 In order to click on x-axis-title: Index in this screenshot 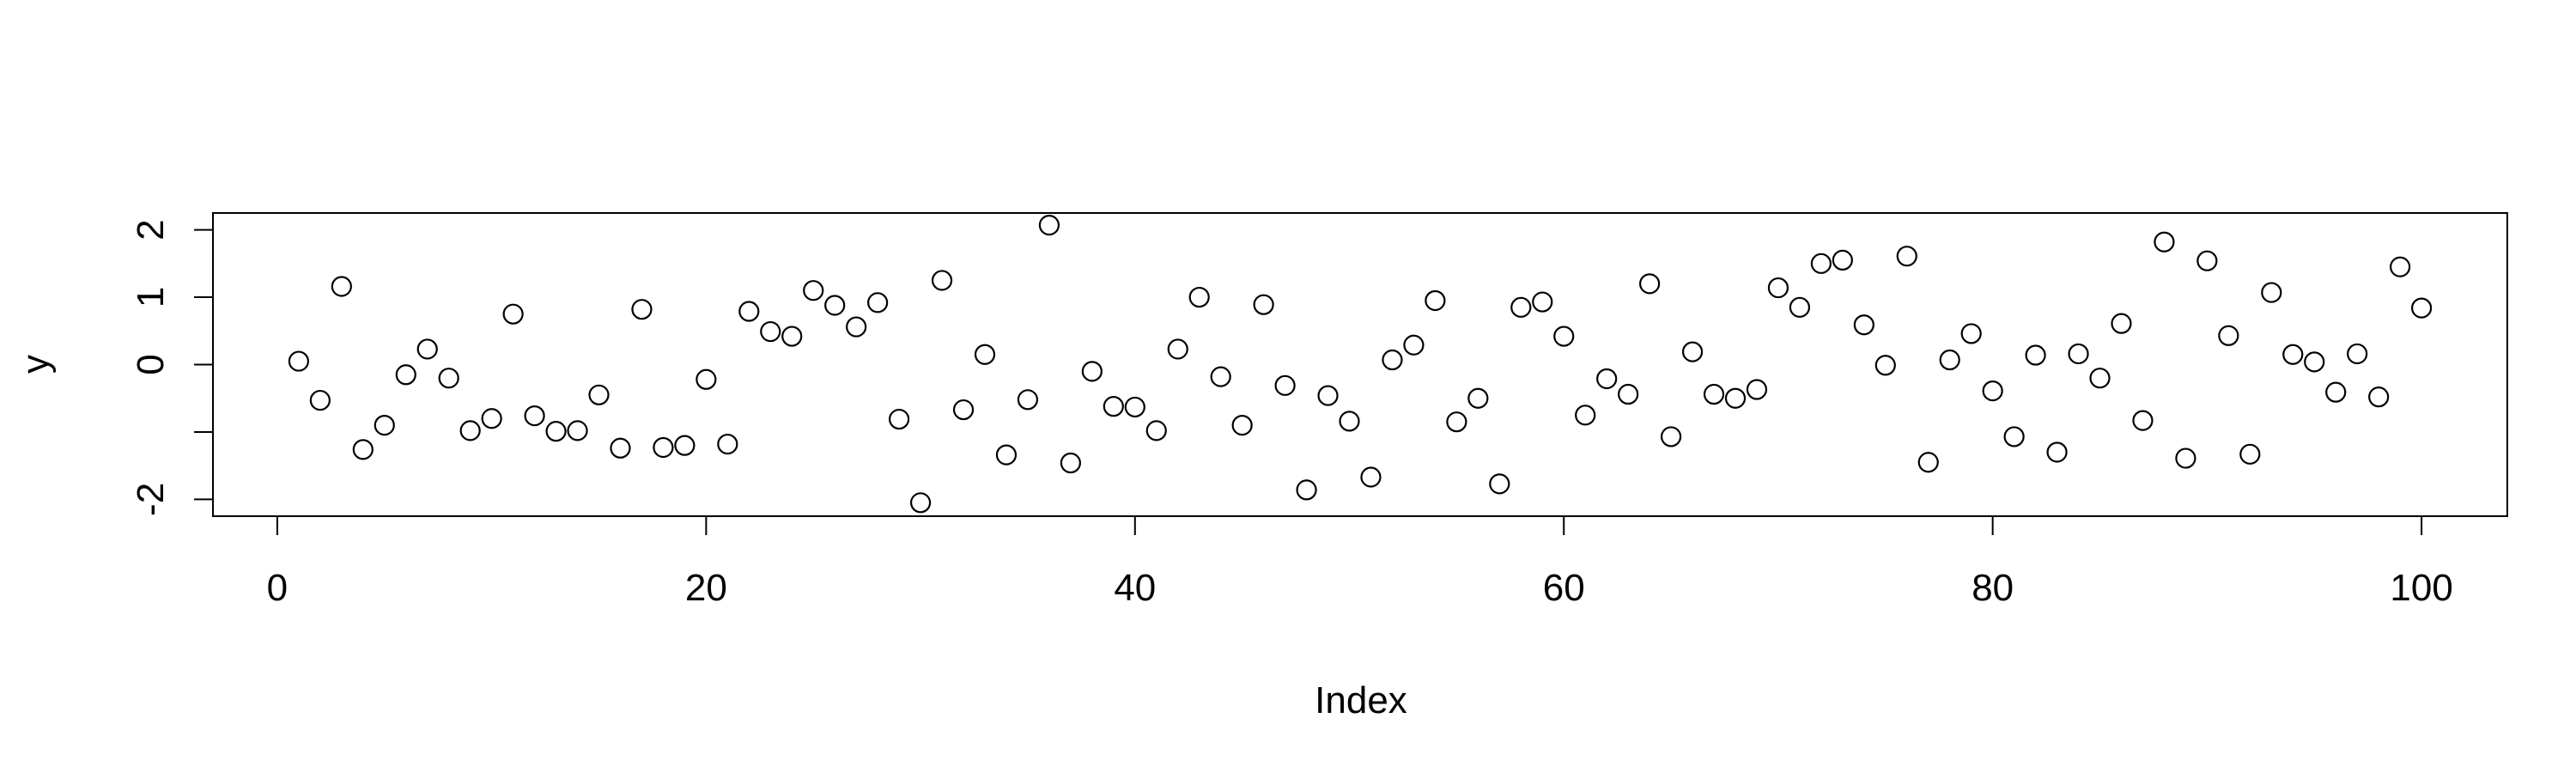, I will do `click(1361, 700)`.